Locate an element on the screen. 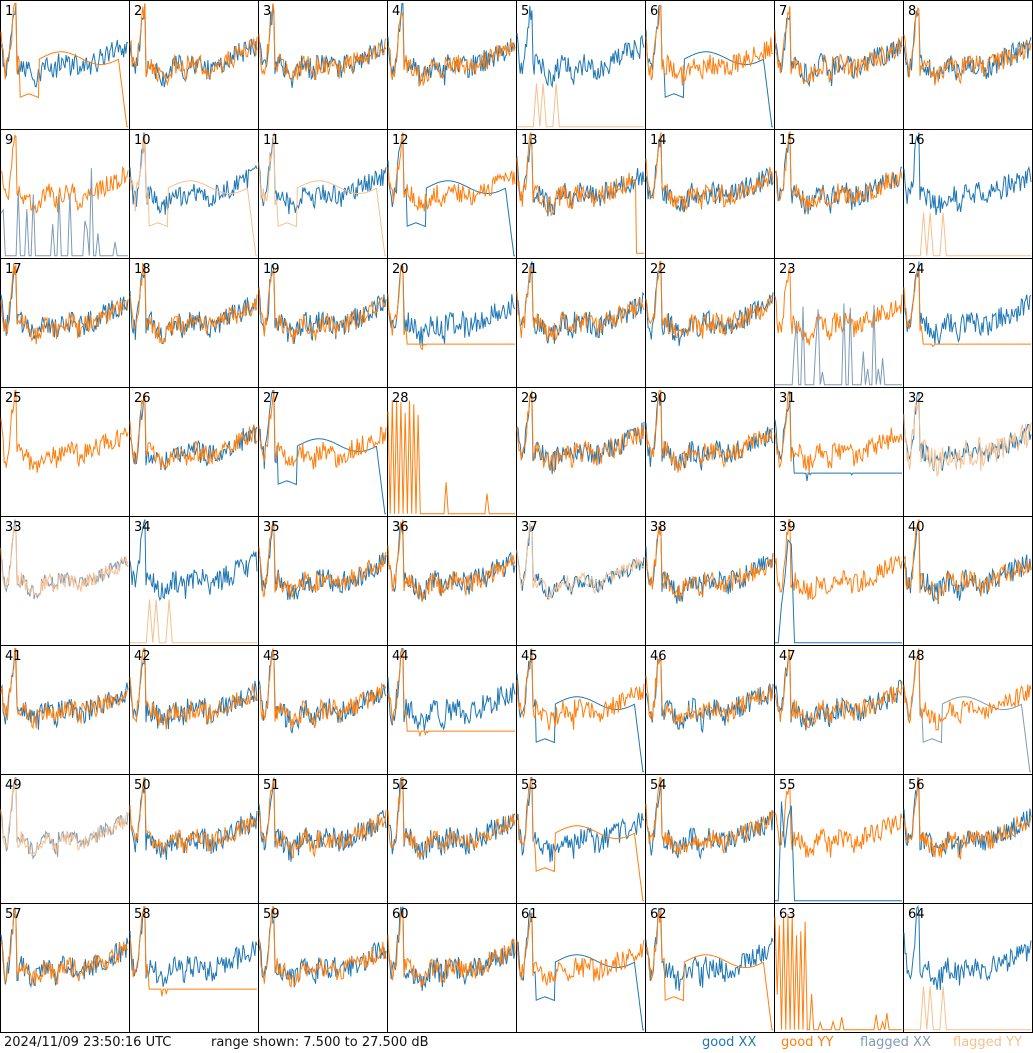 The height and width of the screenshot is (1053, 1033). panel-19: 19 is located at coordinates (323, 323).